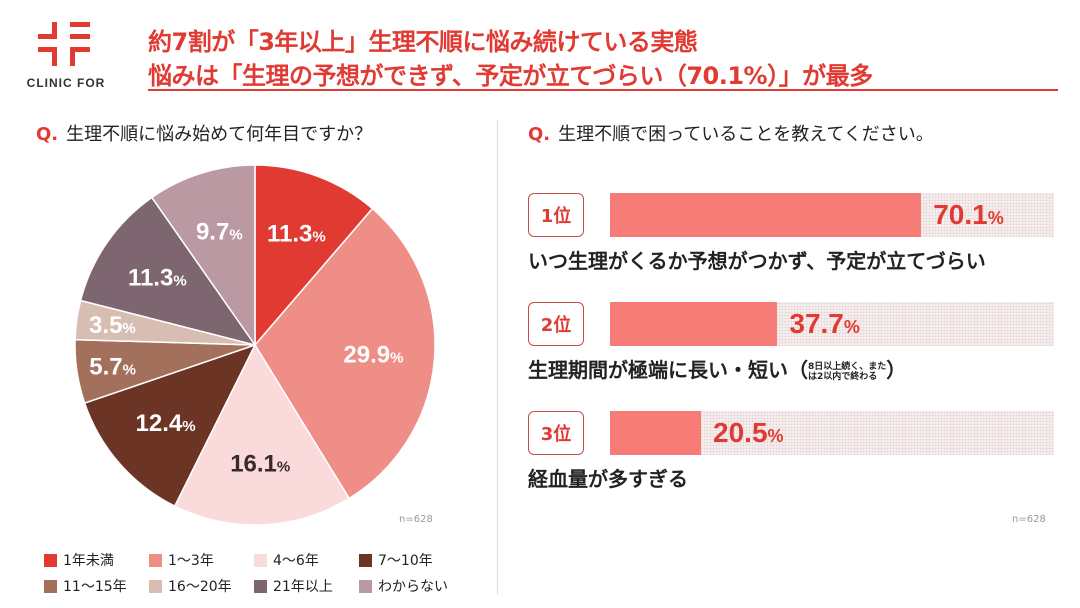 The height and width of the screenshot is (608, 1080). What do you see at coordinates (497, 357) in the screenshot?
I see `divider` at bounding box center [497, 357].